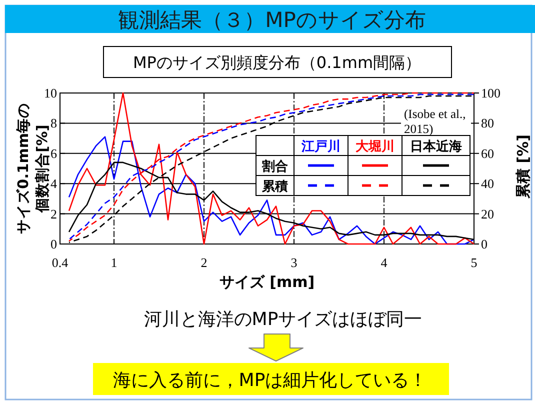 The image size is (535, 405). Describe the element at coordinates (435, 121) in the screenshot. I see `annotation: (Isobe et al., 2015)` at that location.